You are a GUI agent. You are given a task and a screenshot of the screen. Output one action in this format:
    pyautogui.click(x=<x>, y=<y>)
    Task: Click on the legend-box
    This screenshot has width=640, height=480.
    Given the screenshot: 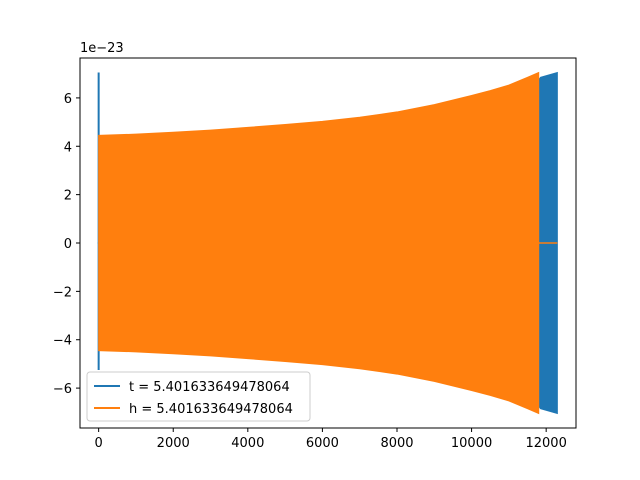 What is the action you would take?
    pyautogui.click(x=198, y=396)
    